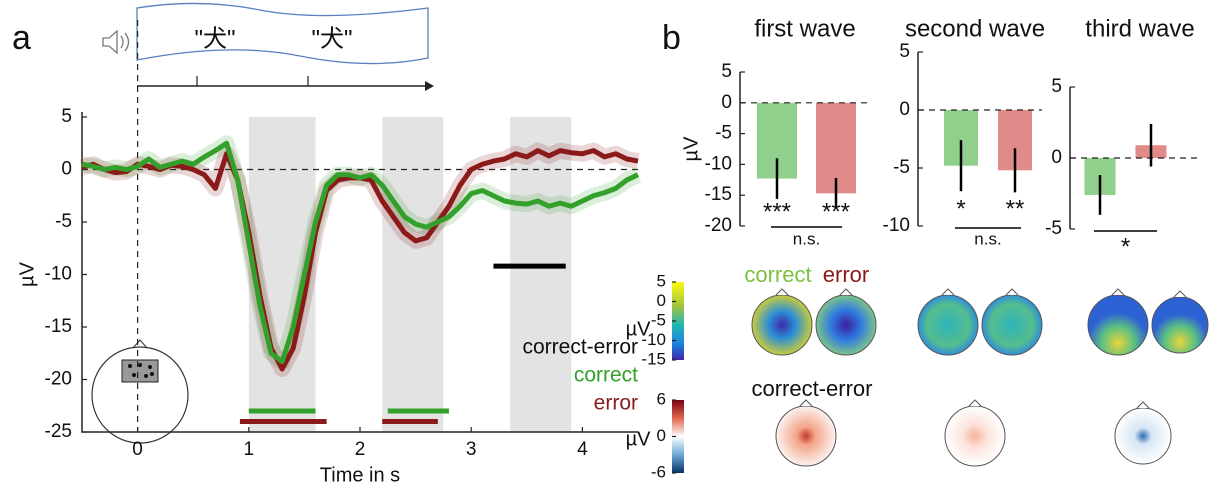  Describe the element at coordinates (606, 375) in the screenshot. I see `legend-entry: correct` at that location.